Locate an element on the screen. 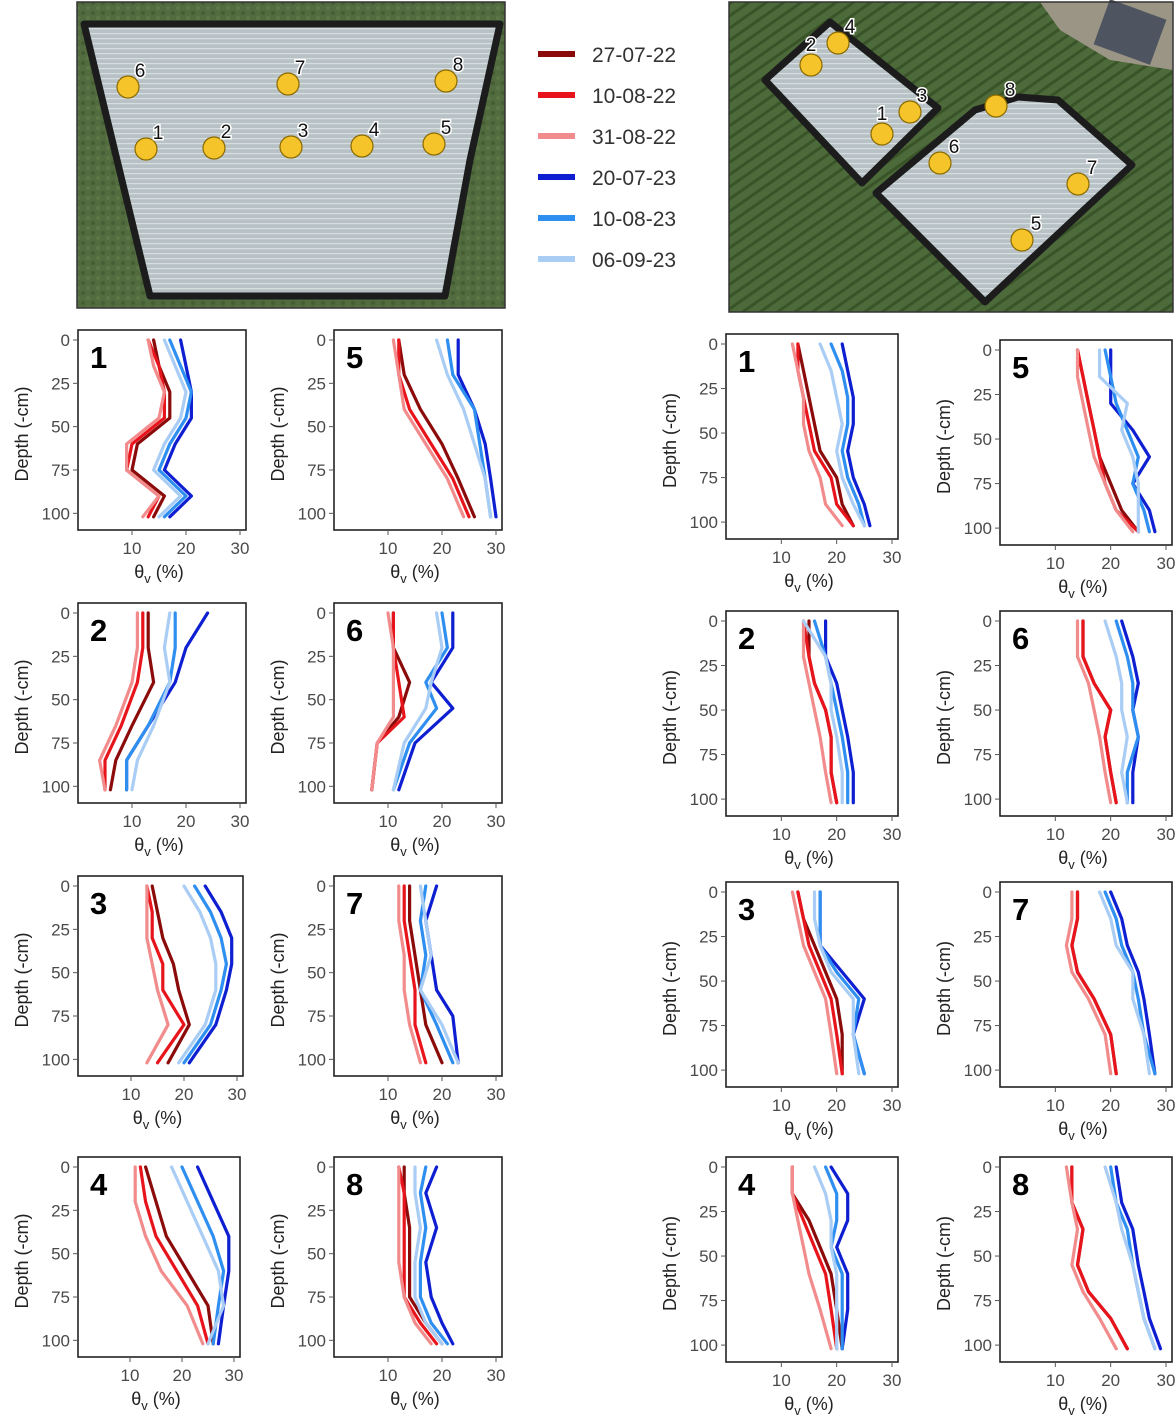 Image resolution: width=1176 pixels, height=1420 pixels. right-map-building is located at coordinates (1130, 32).